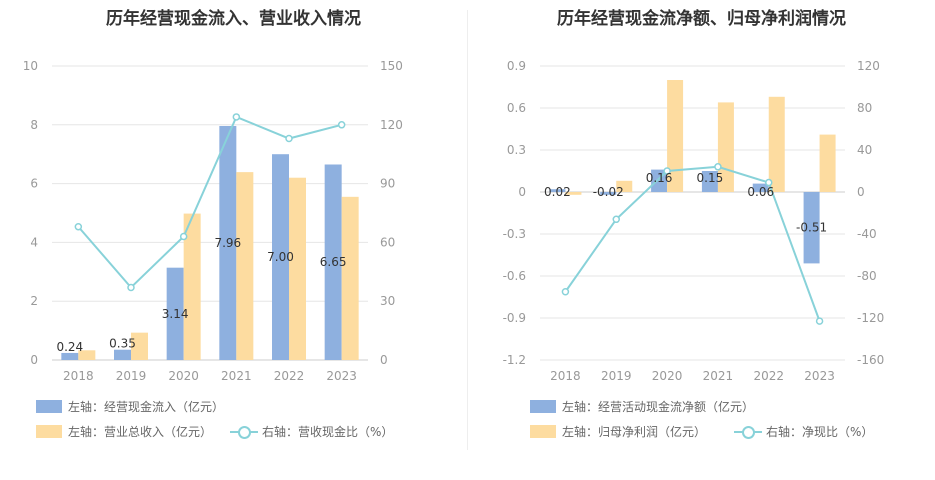  What do you see at coordinates (49, 406) in the screenshot?
I see `legend-swatch-cash-inflow` at bounding box center [49, 406].